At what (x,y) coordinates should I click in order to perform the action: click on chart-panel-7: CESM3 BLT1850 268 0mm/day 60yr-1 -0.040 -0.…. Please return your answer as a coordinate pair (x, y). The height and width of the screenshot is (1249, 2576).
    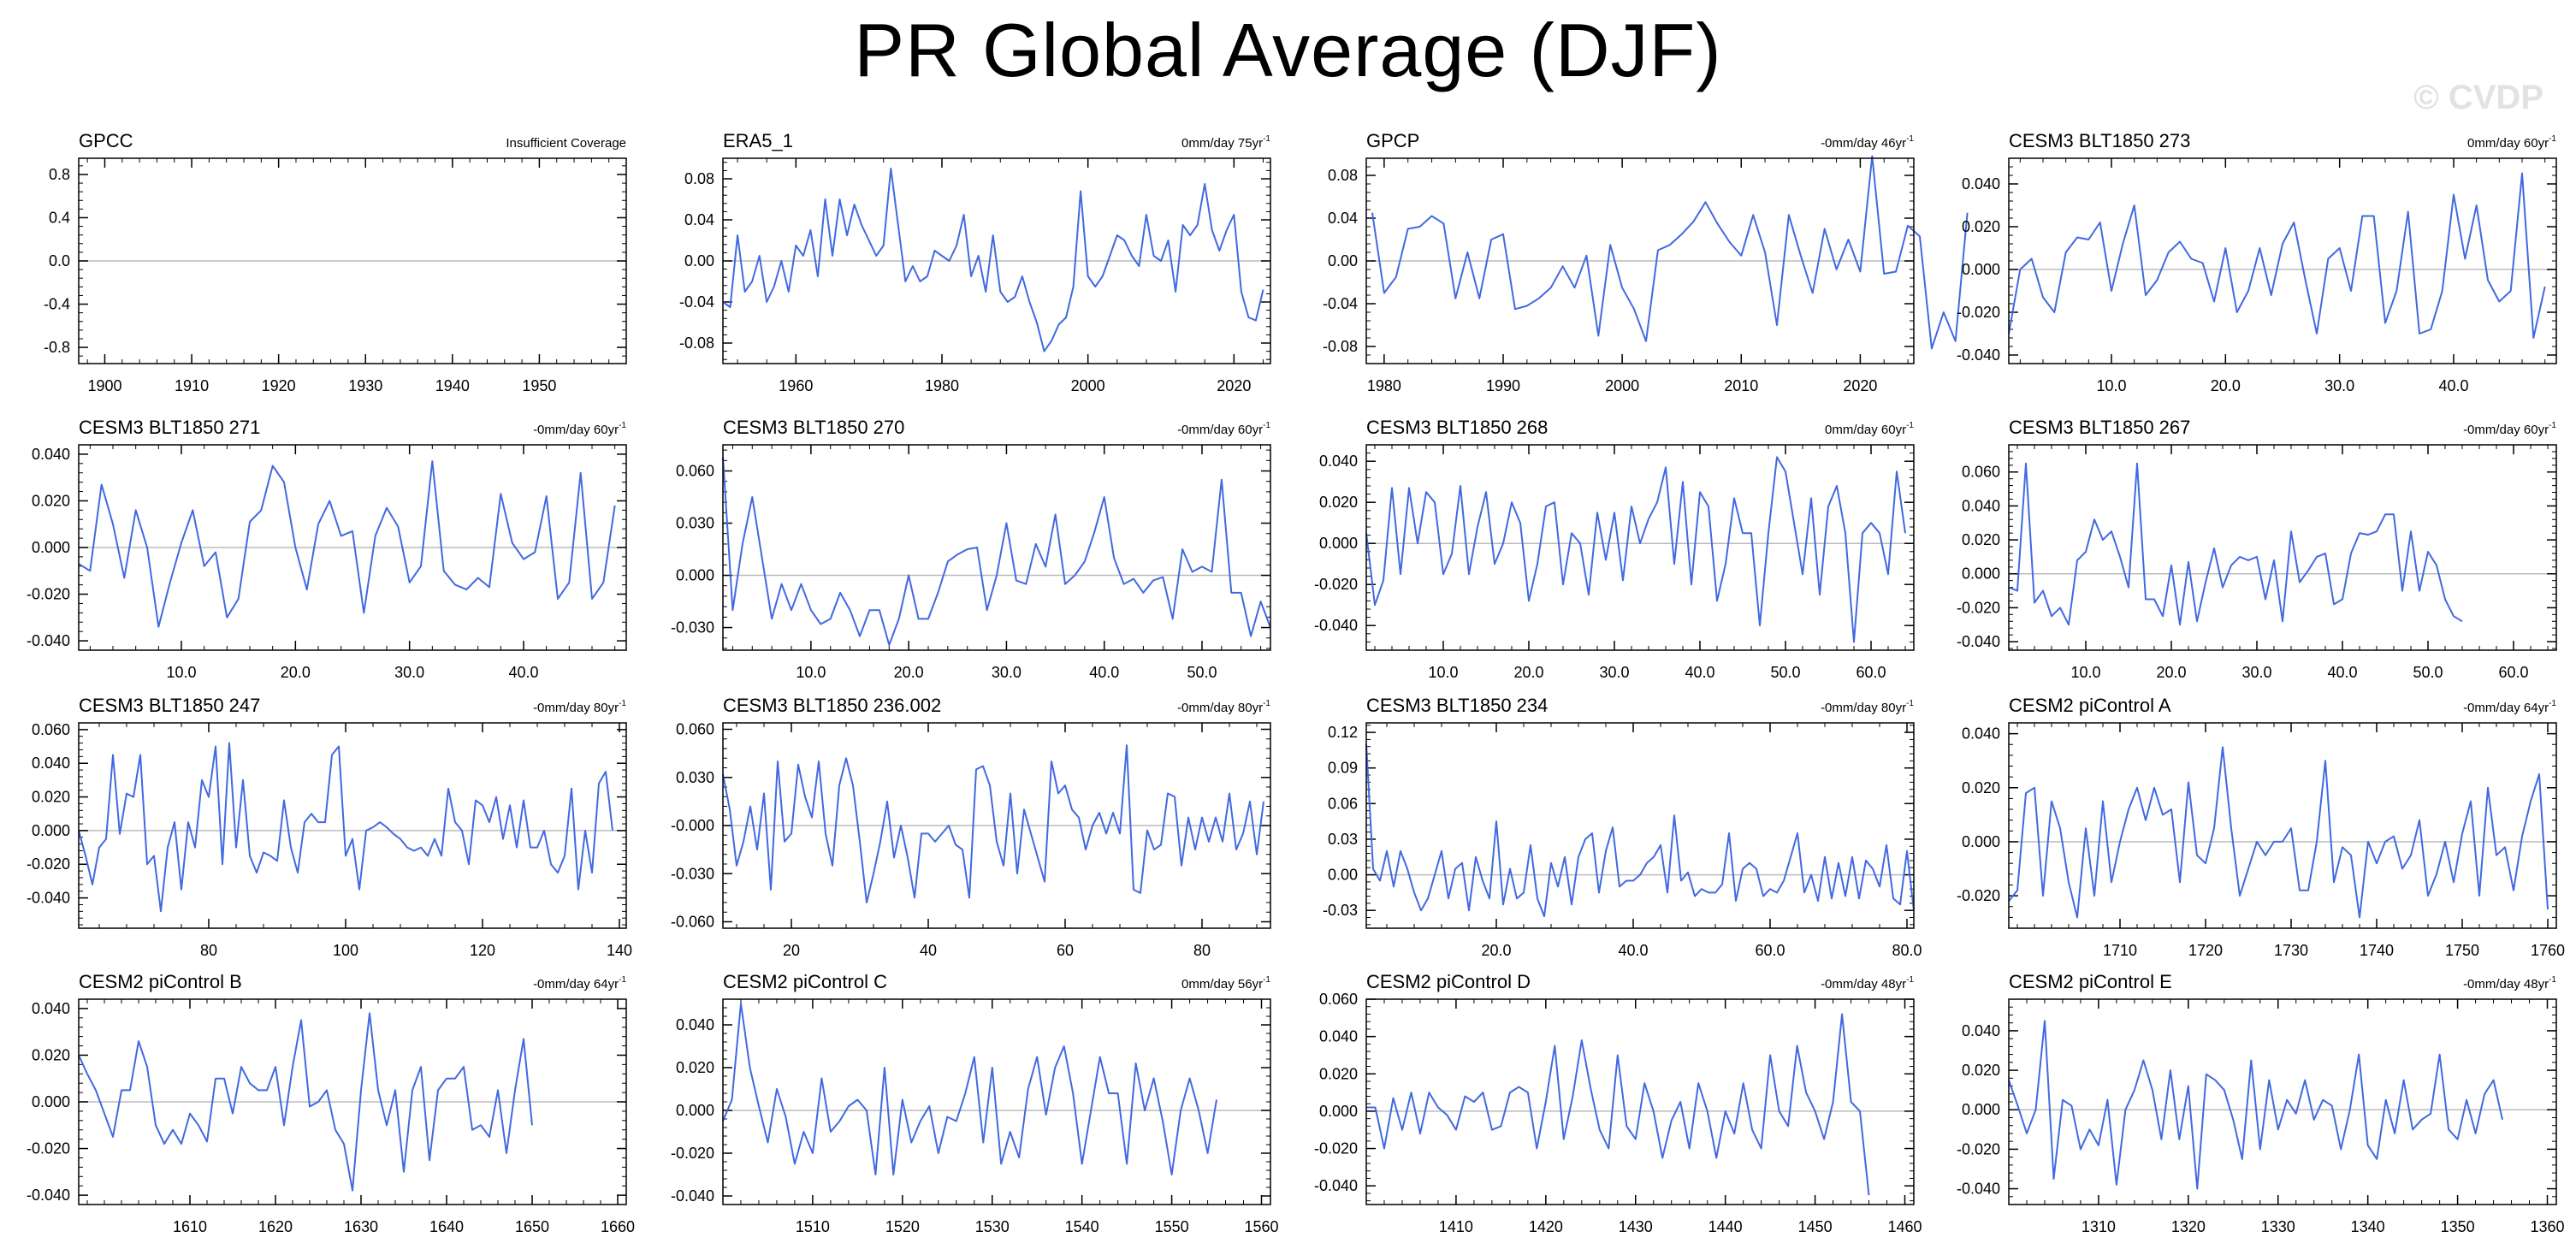
    Looking at the image, I should click on (1615, 549).